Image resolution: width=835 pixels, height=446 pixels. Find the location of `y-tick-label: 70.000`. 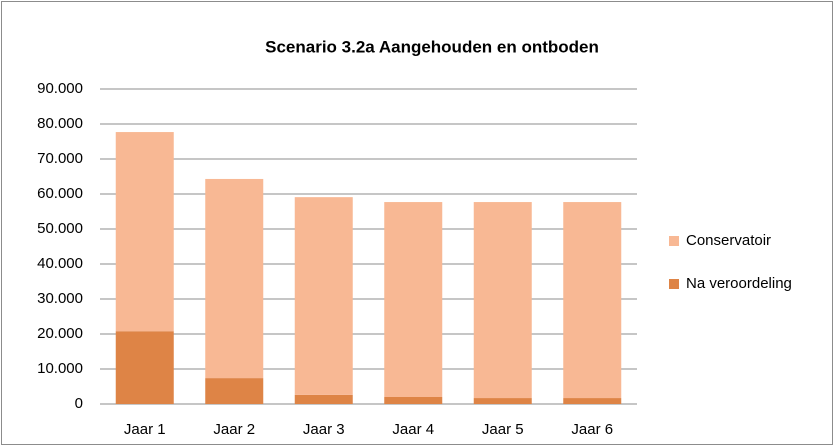

y-tick-label: 70.000 is located at coordinates (60, 158).